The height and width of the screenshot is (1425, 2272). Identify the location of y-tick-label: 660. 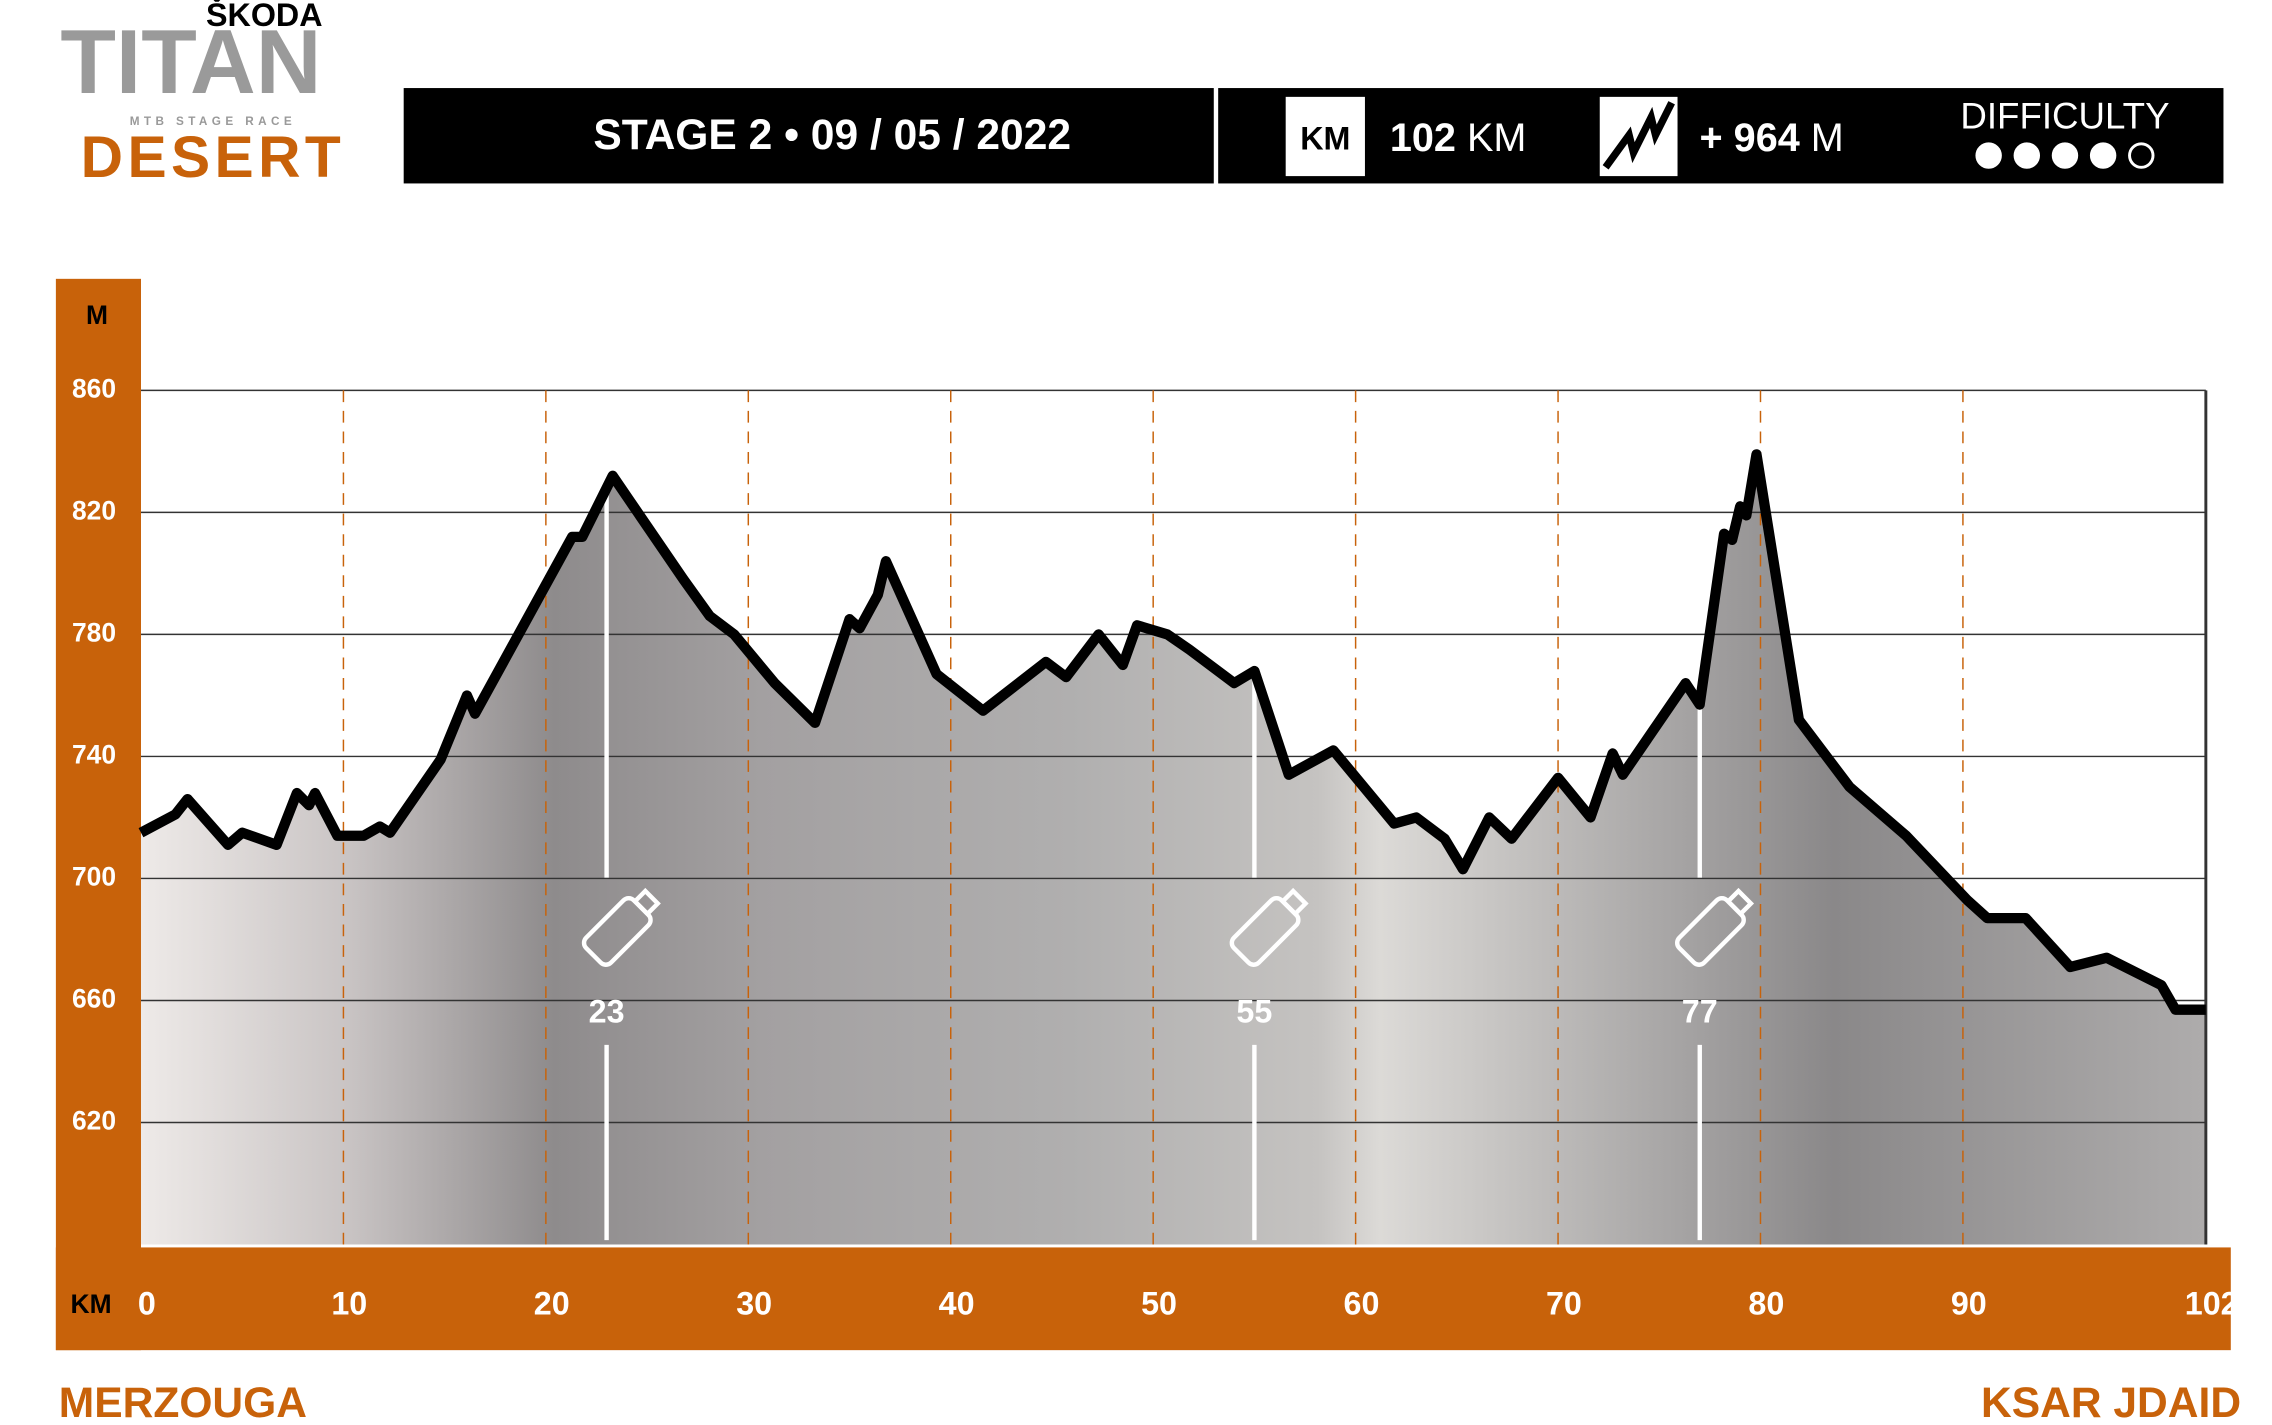
(94, 998).